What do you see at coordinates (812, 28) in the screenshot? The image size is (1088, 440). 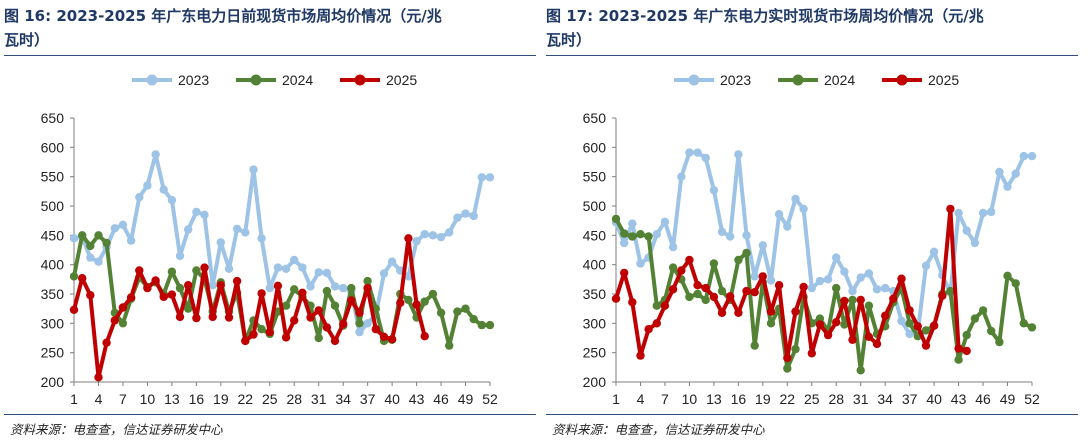 I see `chart-title: 图 17: 2023-2025 年广东电力实时现货市场周均价情况（元/兆 瓦时）` at bounding box center [812, 28].